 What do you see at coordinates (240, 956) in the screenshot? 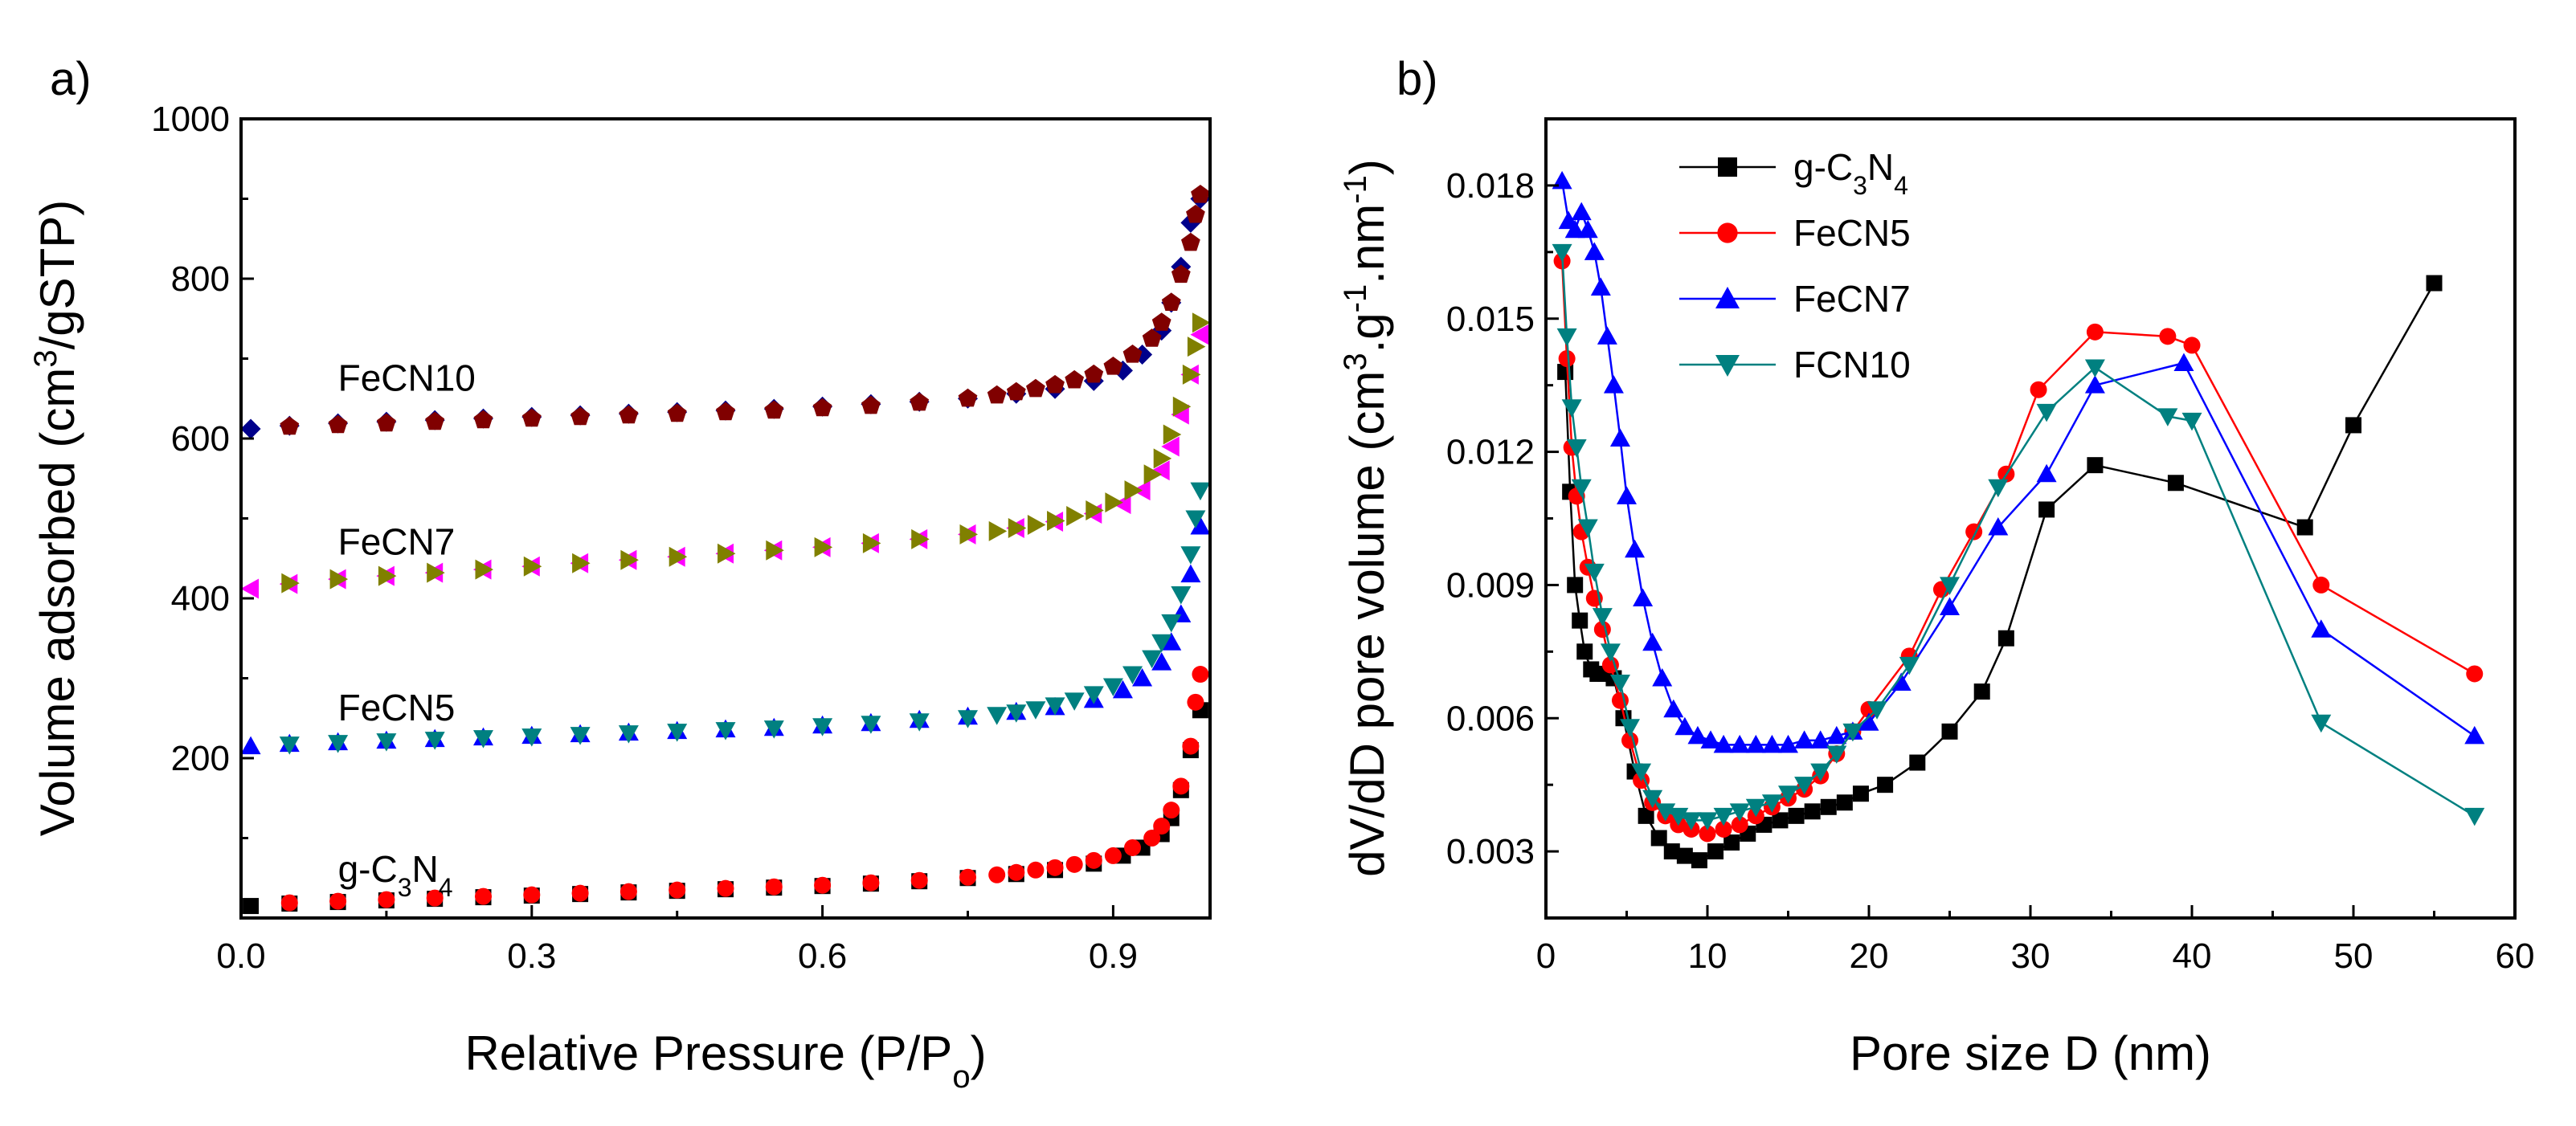
I see `x-tick-label: 0.0` at bounding box center [240, 956].